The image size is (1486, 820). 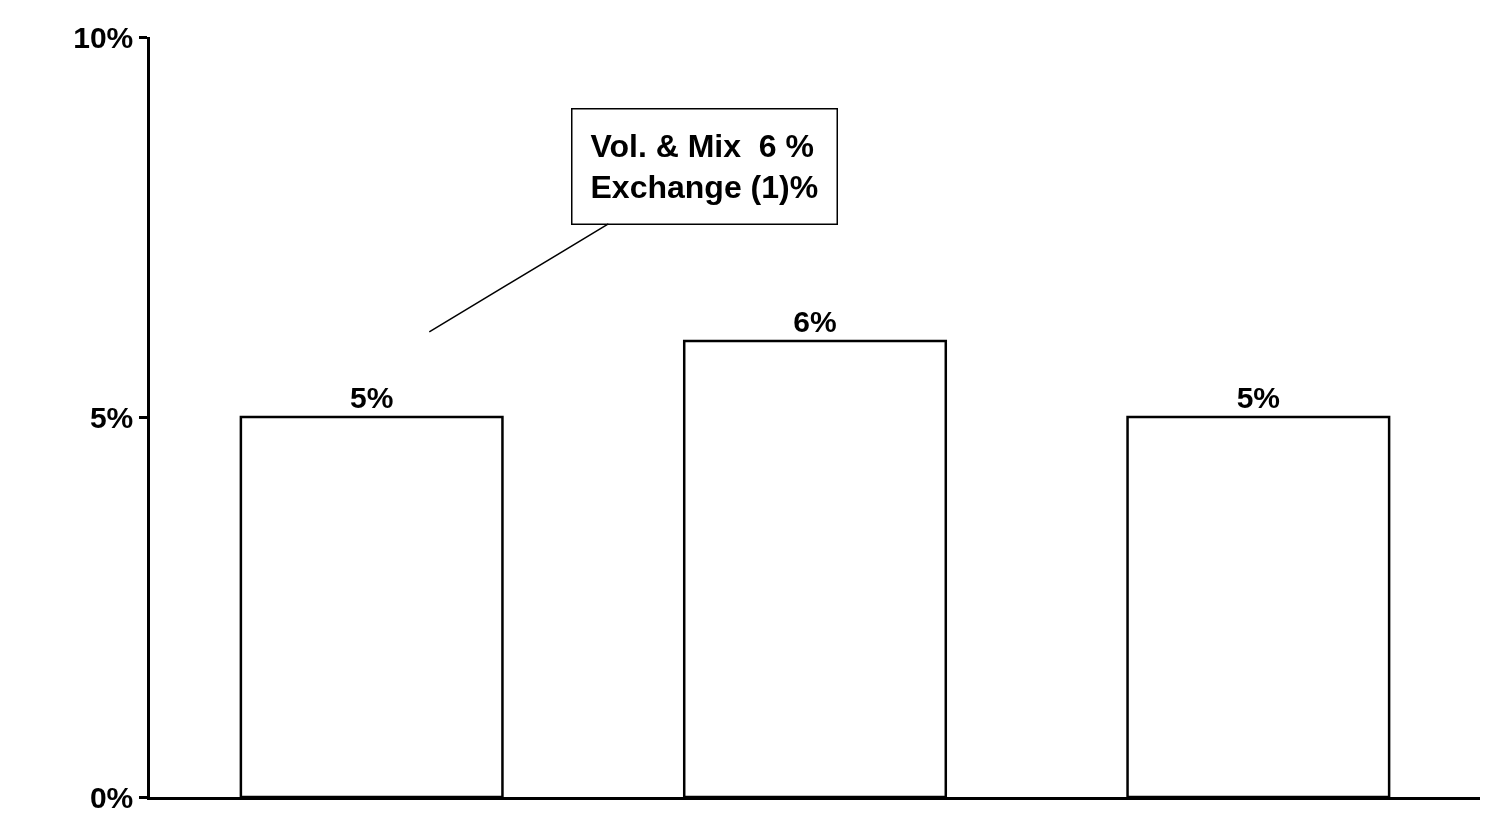 What do you see at coordinates (704, 166) in the screenshot?
I see `annotation: Vol. & Mix 6 % Exchange (1)%` at bounding box center [704, 166].